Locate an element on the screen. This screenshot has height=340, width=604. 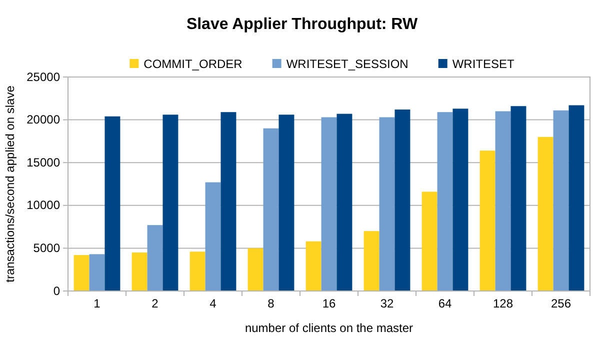
y-tick-label: 25000 is located at coordinates (43, 77).